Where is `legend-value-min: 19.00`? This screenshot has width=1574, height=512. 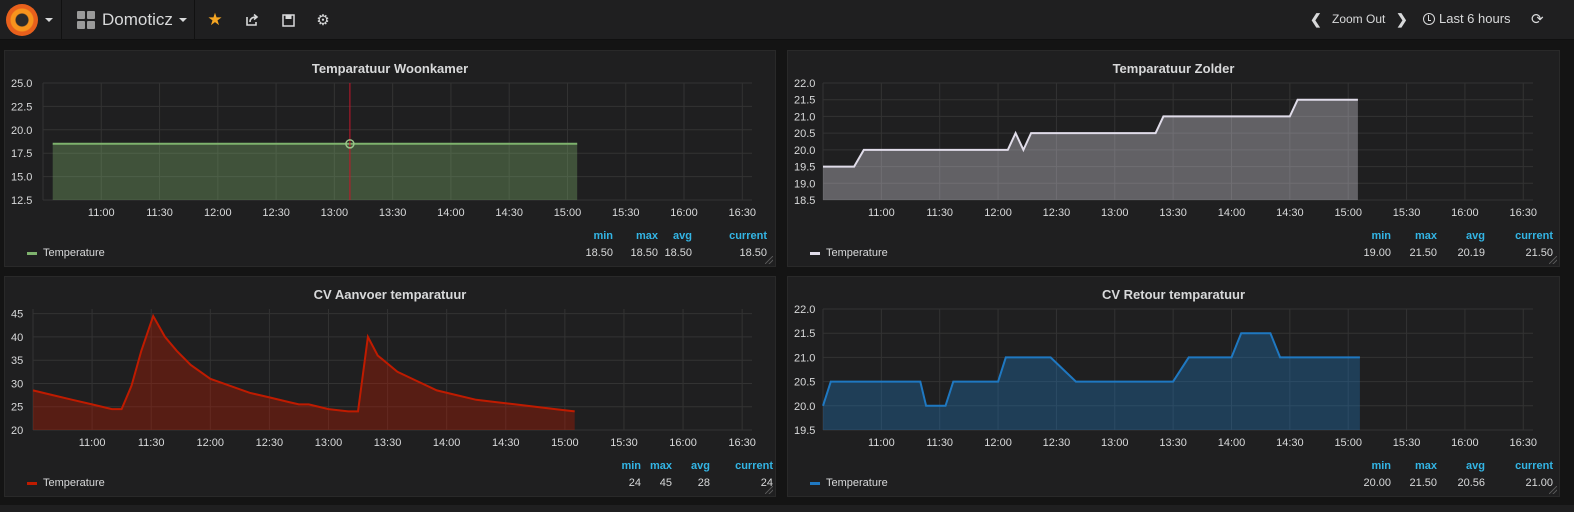 legend-value-min: 19.00 is located at coordinates (1377, 253).